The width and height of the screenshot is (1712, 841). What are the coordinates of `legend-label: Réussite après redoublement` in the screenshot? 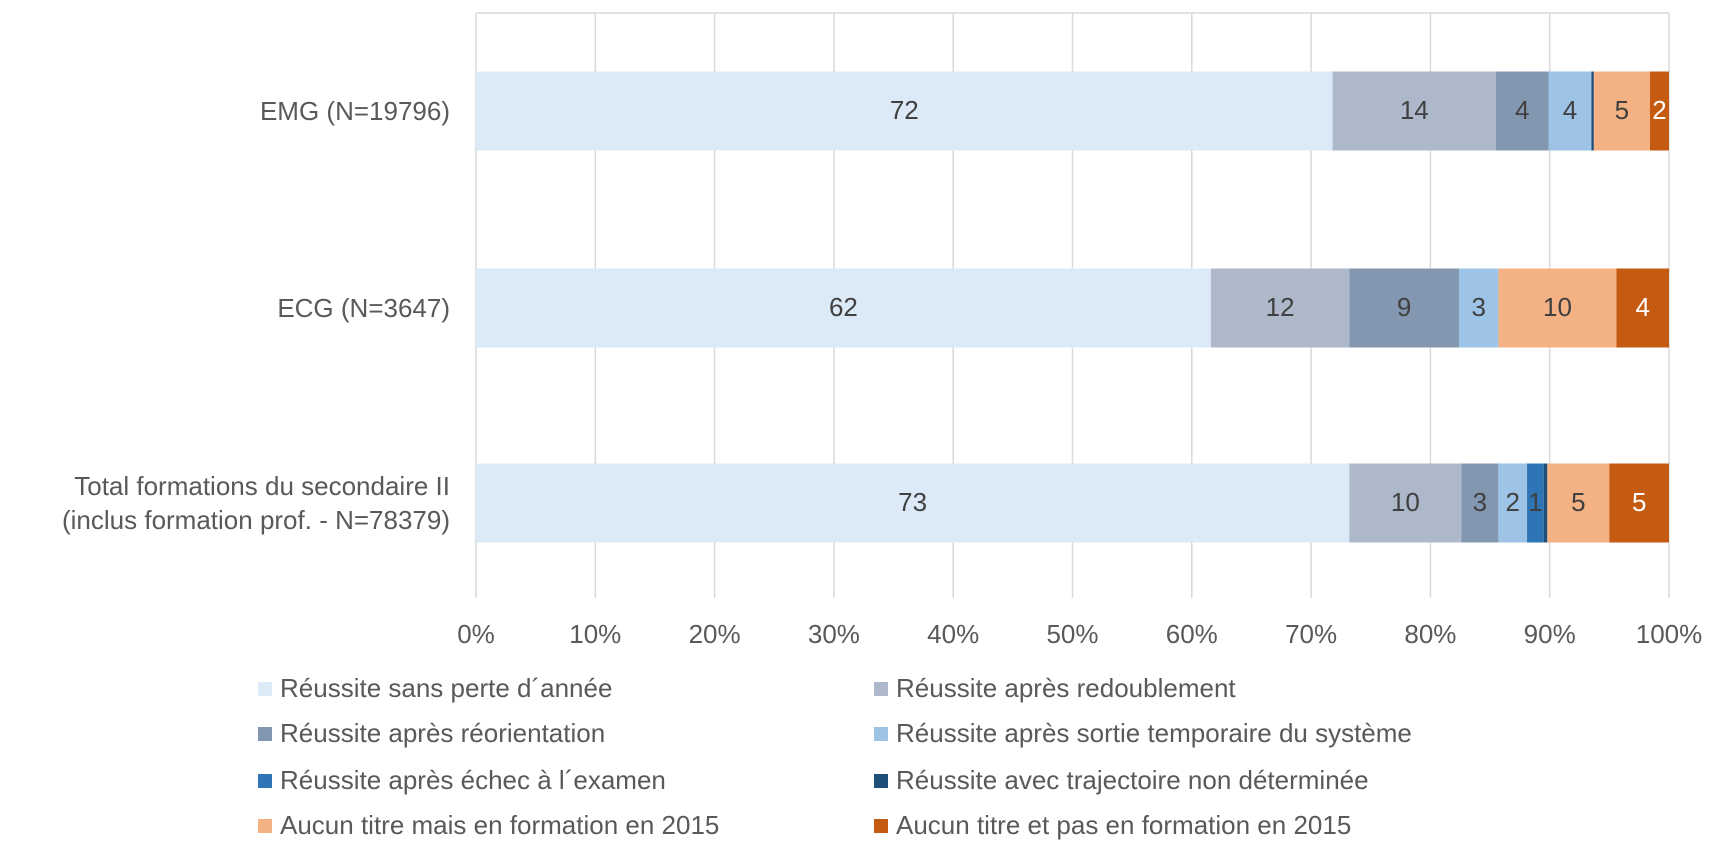 It's located at (1066, 688).